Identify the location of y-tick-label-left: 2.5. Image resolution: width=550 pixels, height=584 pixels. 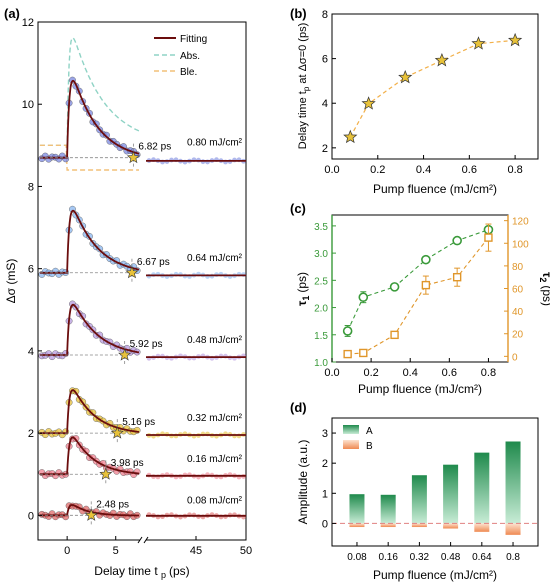
(321, 281).